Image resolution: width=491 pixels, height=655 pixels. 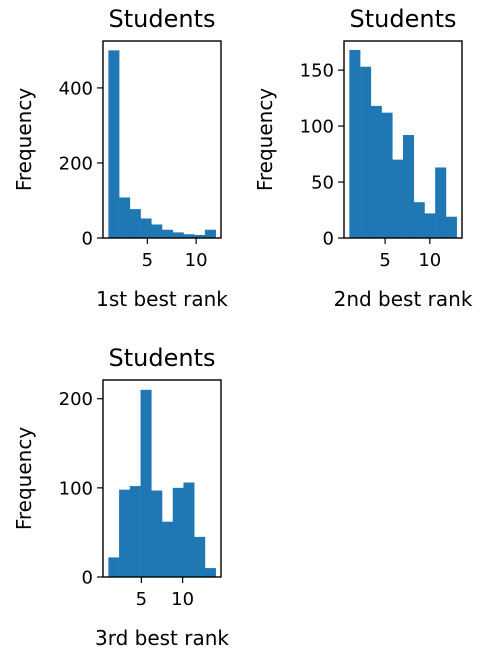 I want to click on x-axis-label: 3rd best rank, so click(x=162, y=638).